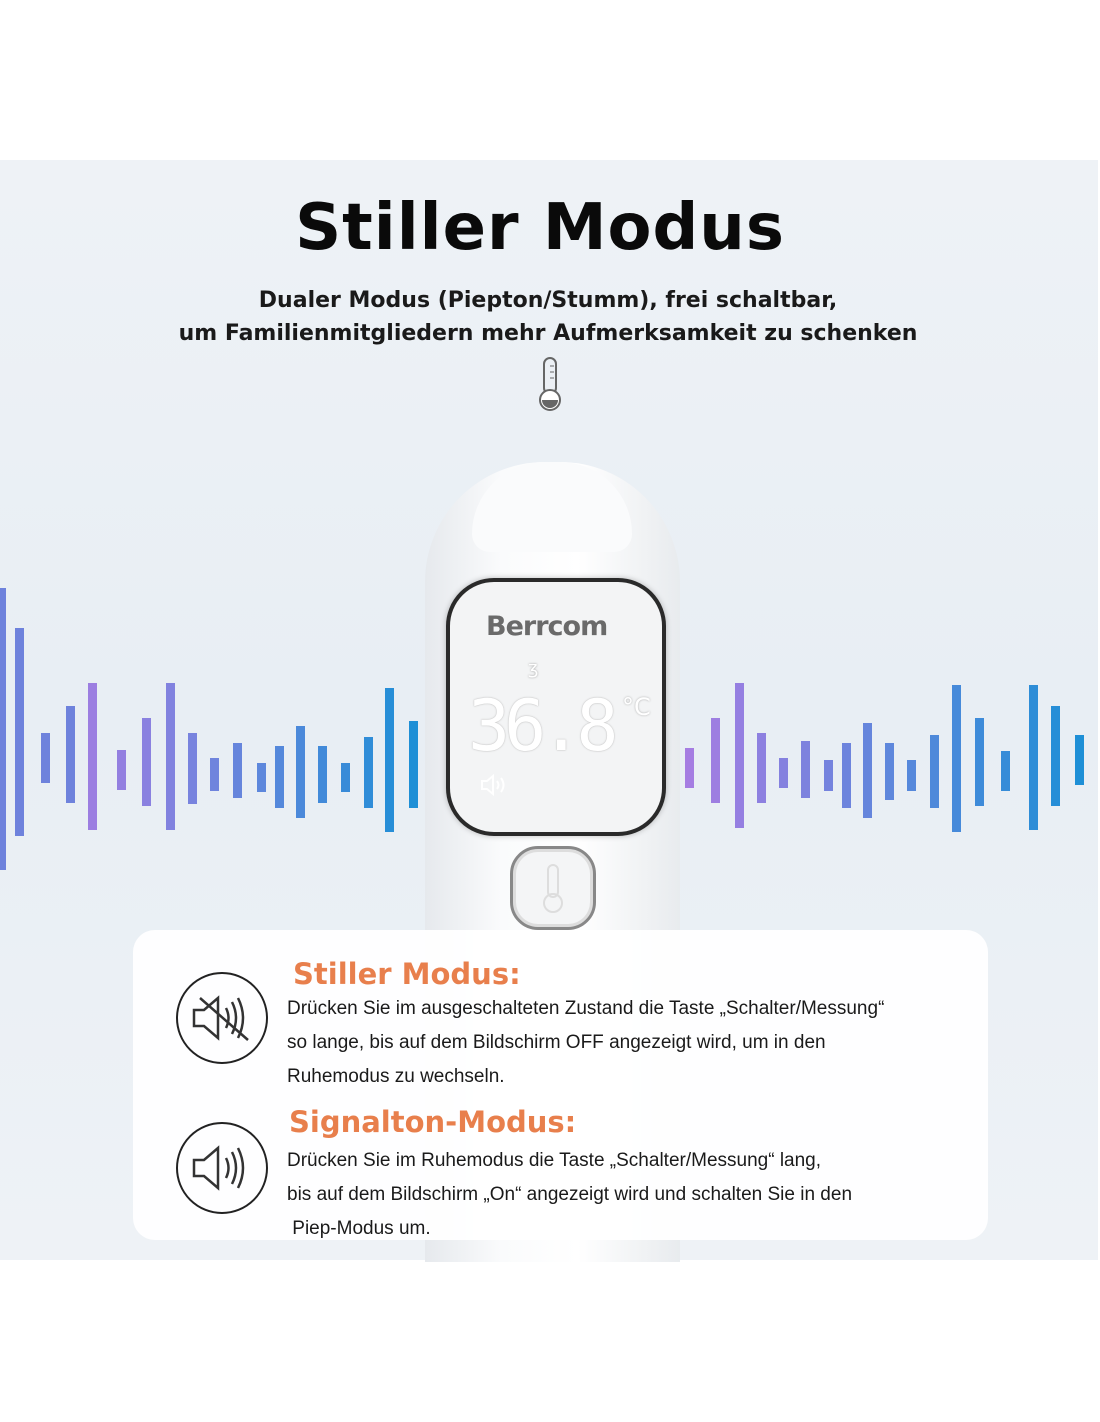 This screenshot has height=1422, width=1100. Describe the element at coordinates (540, 228) in the screenshot. I see `page-title: Stiller Modus` at that location.